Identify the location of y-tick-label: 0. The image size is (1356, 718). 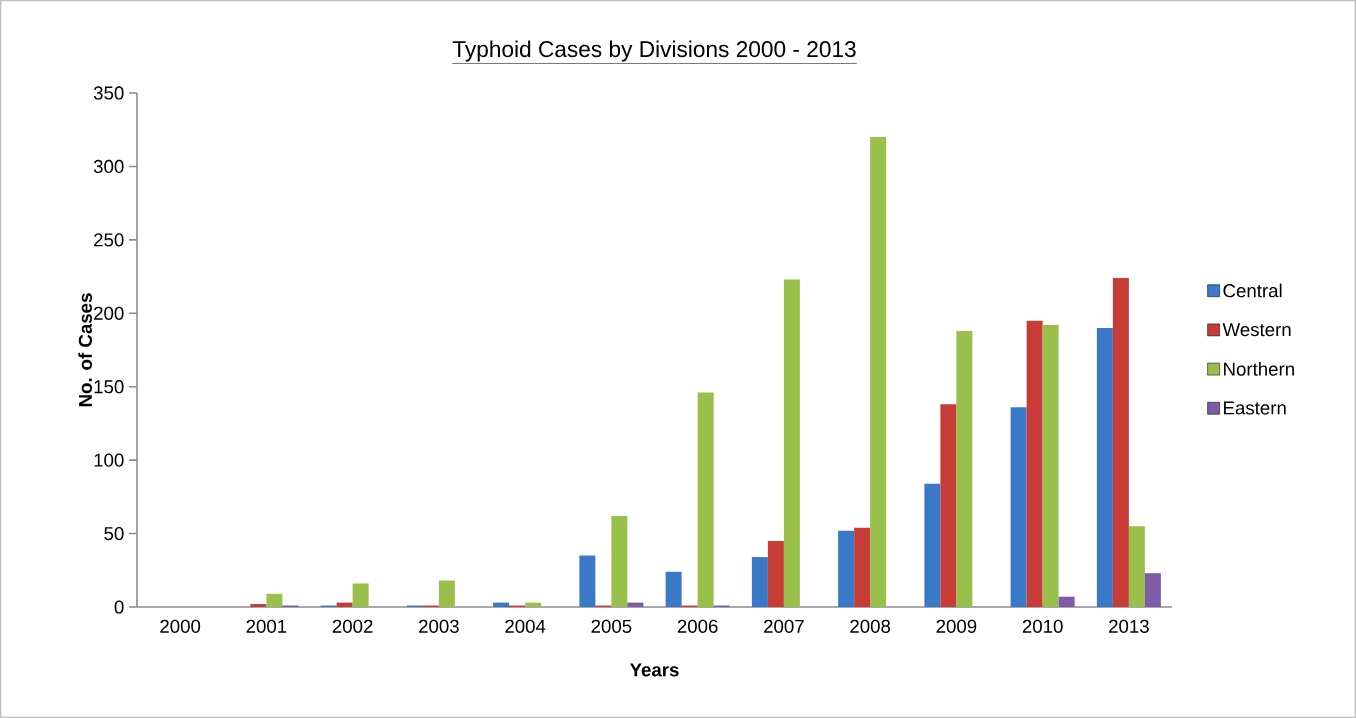
(119, 607).